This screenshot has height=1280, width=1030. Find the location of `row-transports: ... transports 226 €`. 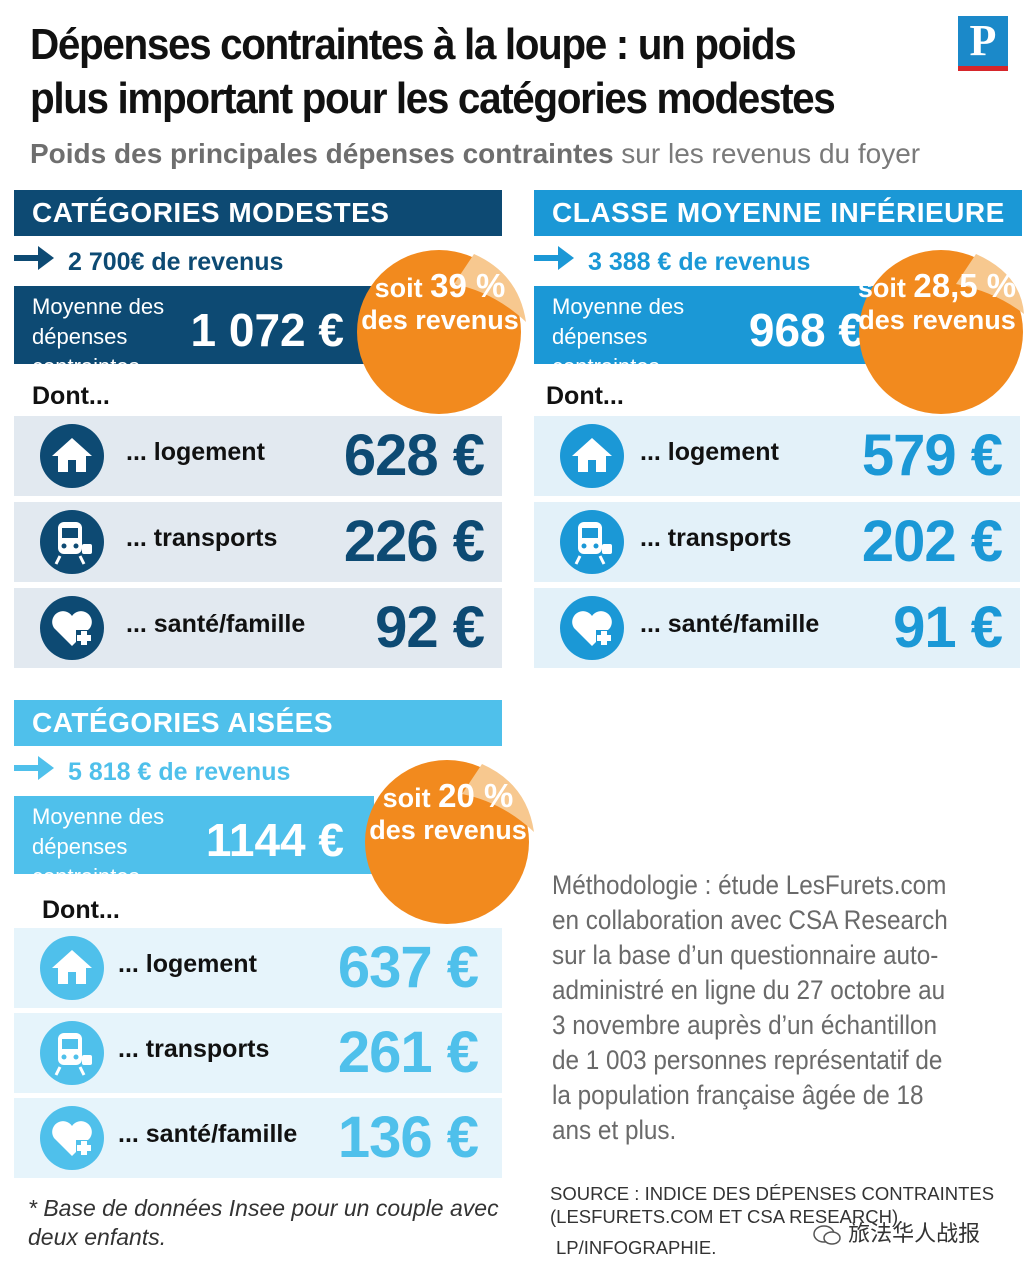

row-transports: ... transports 226 € is located at coordinates (258, 542).